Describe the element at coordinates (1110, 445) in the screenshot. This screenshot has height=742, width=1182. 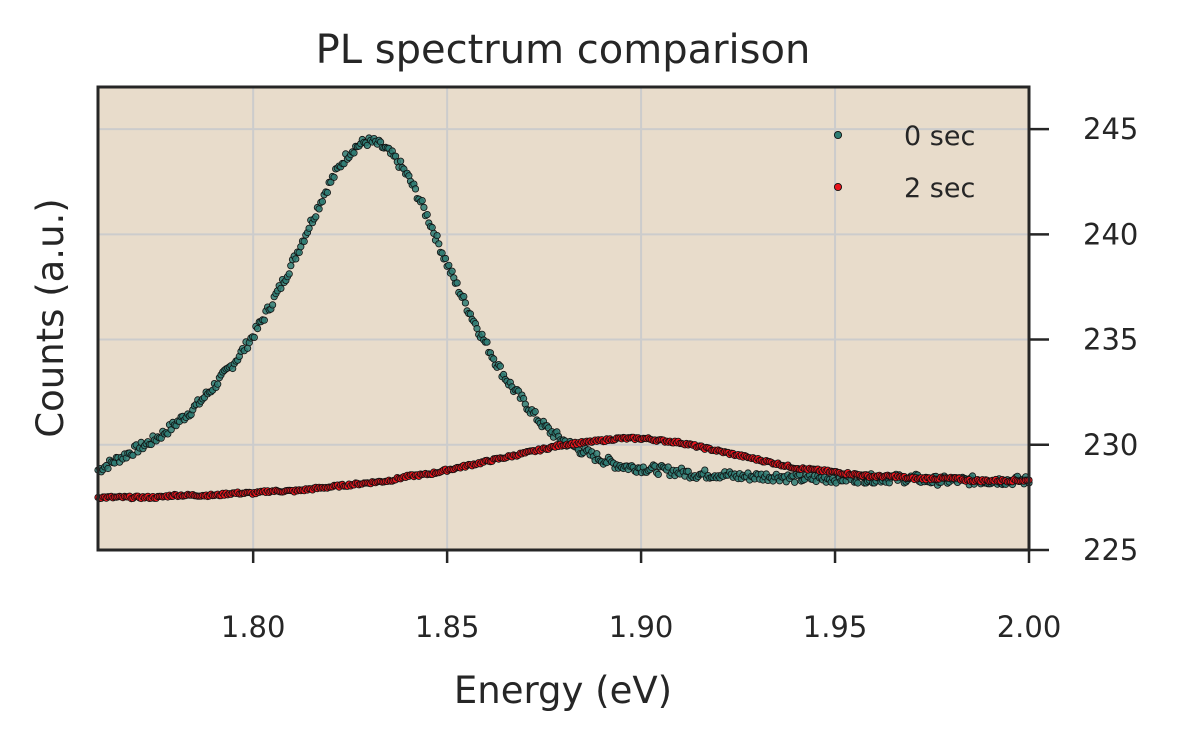
I see `y-tick-label: 230` at that location.